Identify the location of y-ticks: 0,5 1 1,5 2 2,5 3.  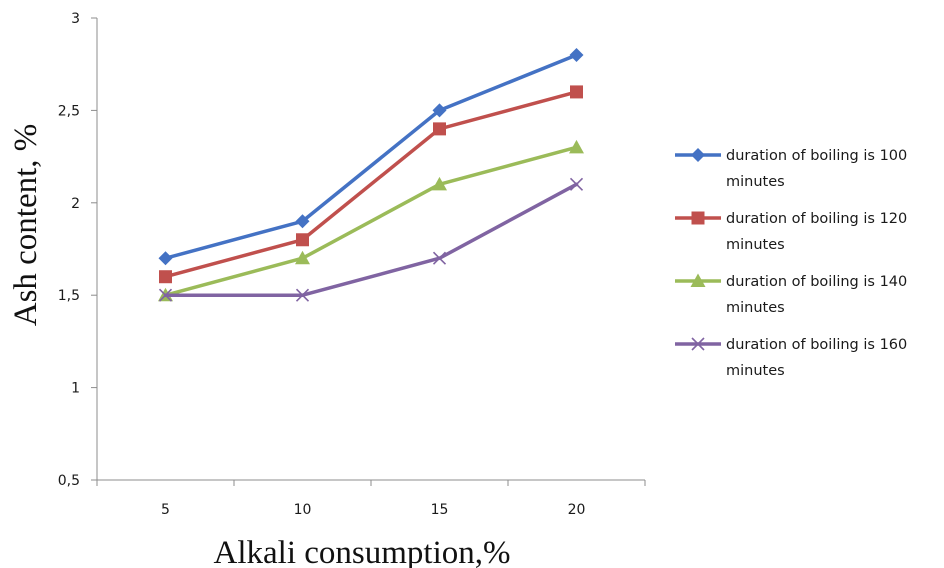
(77, 250).